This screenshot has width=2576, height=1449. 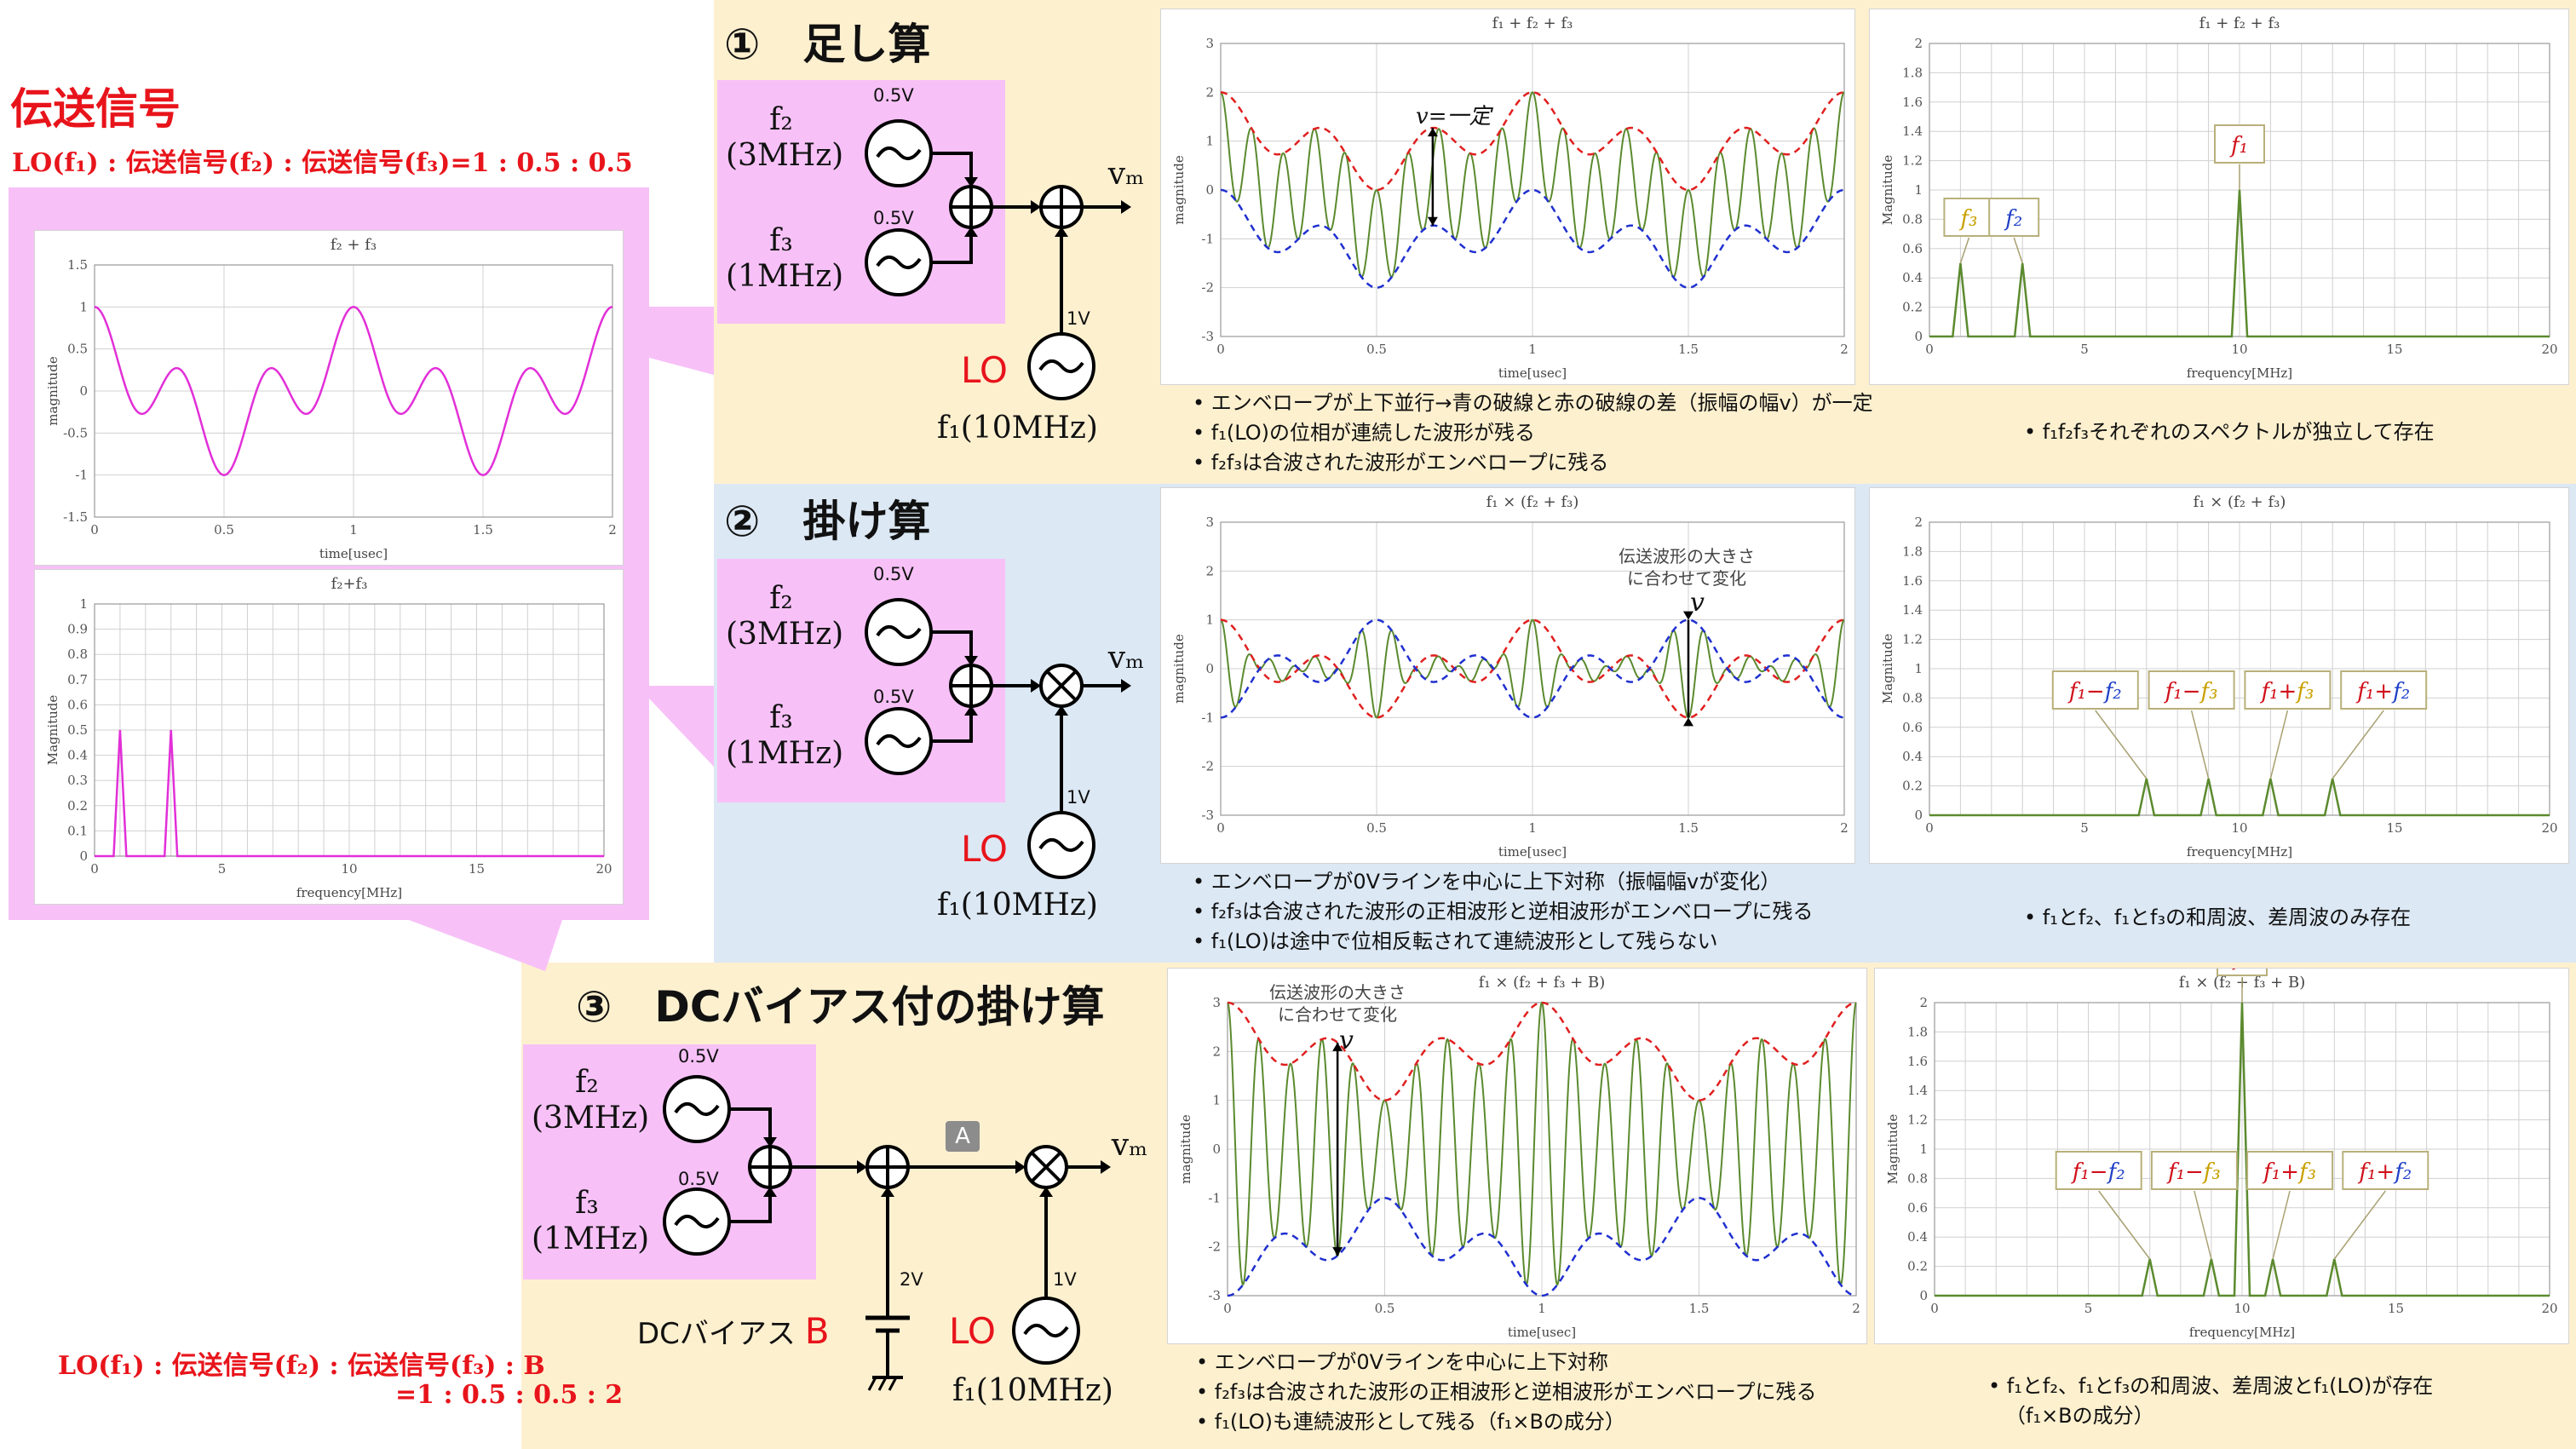 What do you see at coordinates (2013, 219) in the screenshot?
I see `callout-label: f₂` at bounding box center [2013, 219].